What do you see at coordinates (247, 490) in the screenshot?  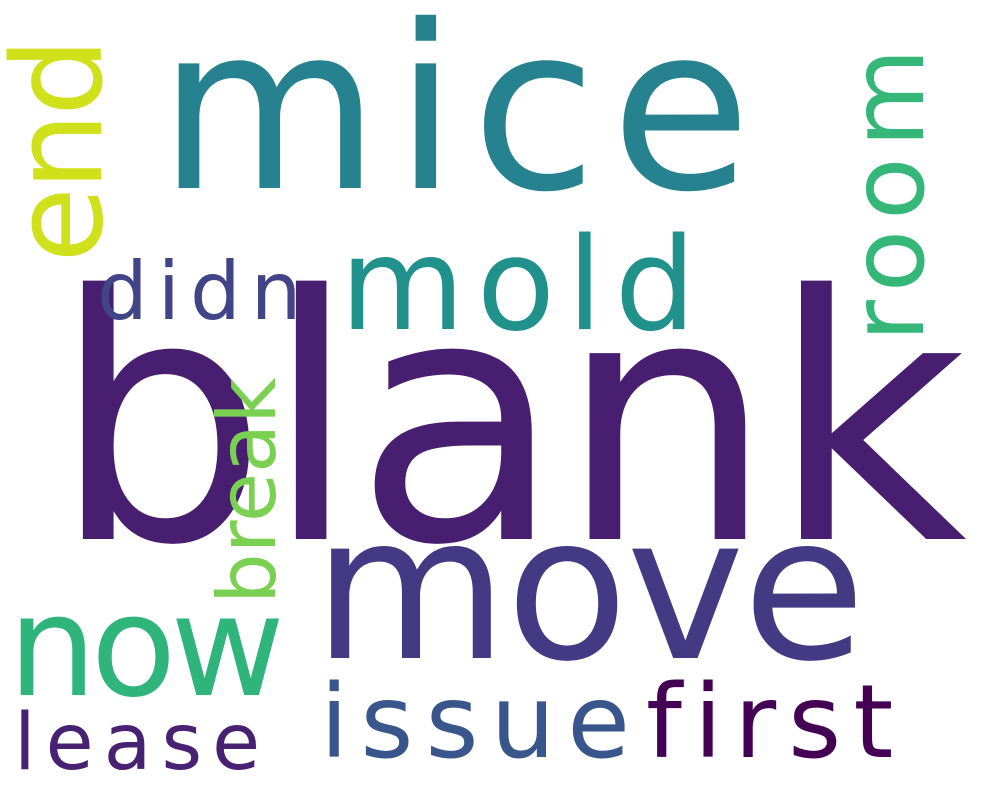 I see `word-break: break` at bounding box center [247, 490].